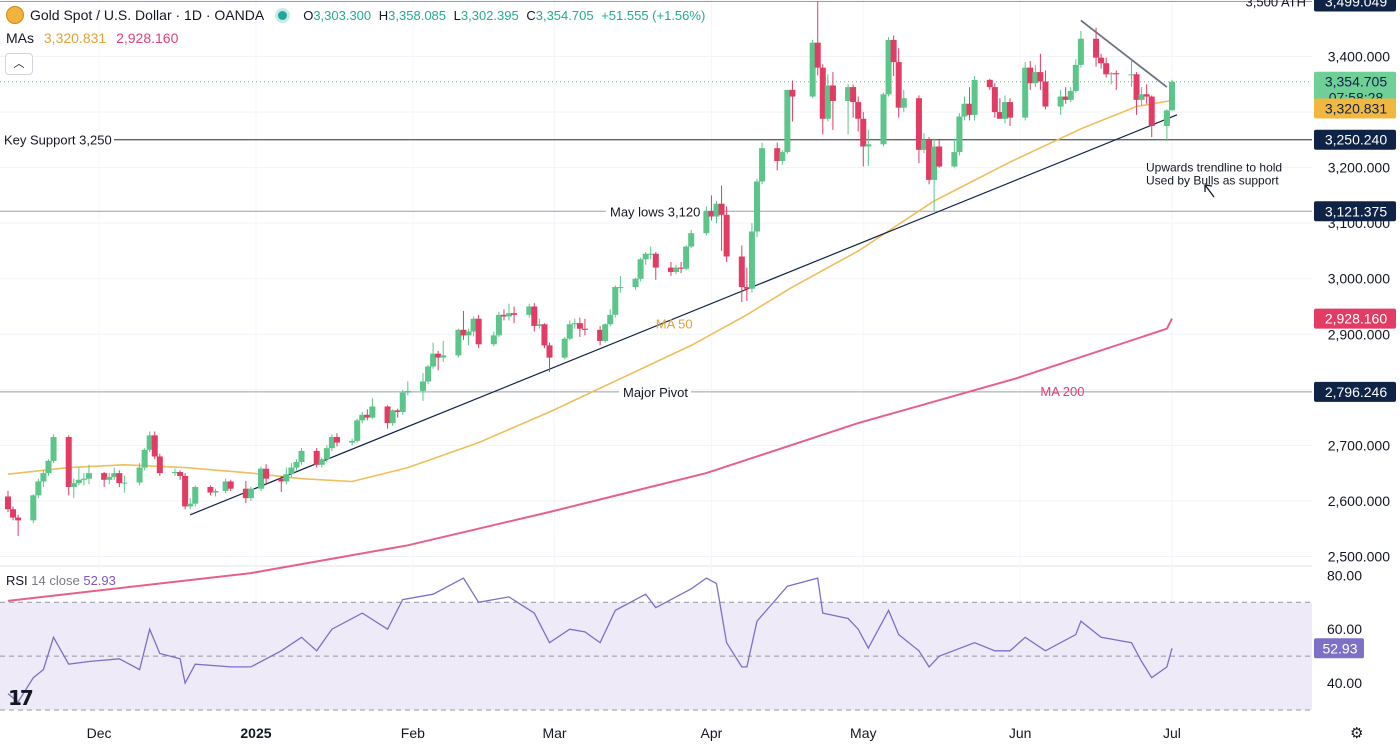 Image resolution: width=1400 pixels, height=746 pixels. What do you see at coordinates (147, 15) in the screenshot?
I see `symbol-title: Gold Spot / U.S. Dollar · 1D · OANDA` at bounding box center [147, 15].